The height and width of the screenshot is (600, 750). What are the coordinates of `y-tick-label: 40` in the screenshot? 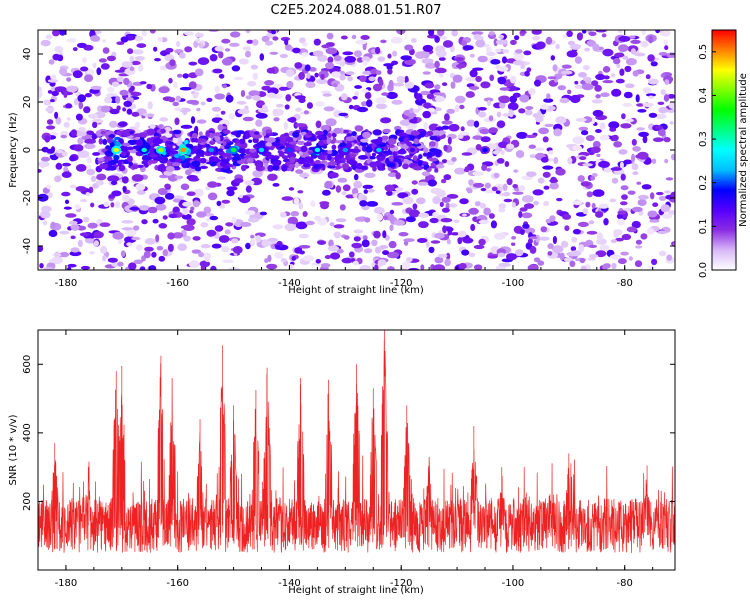 It's located at (27, 54).